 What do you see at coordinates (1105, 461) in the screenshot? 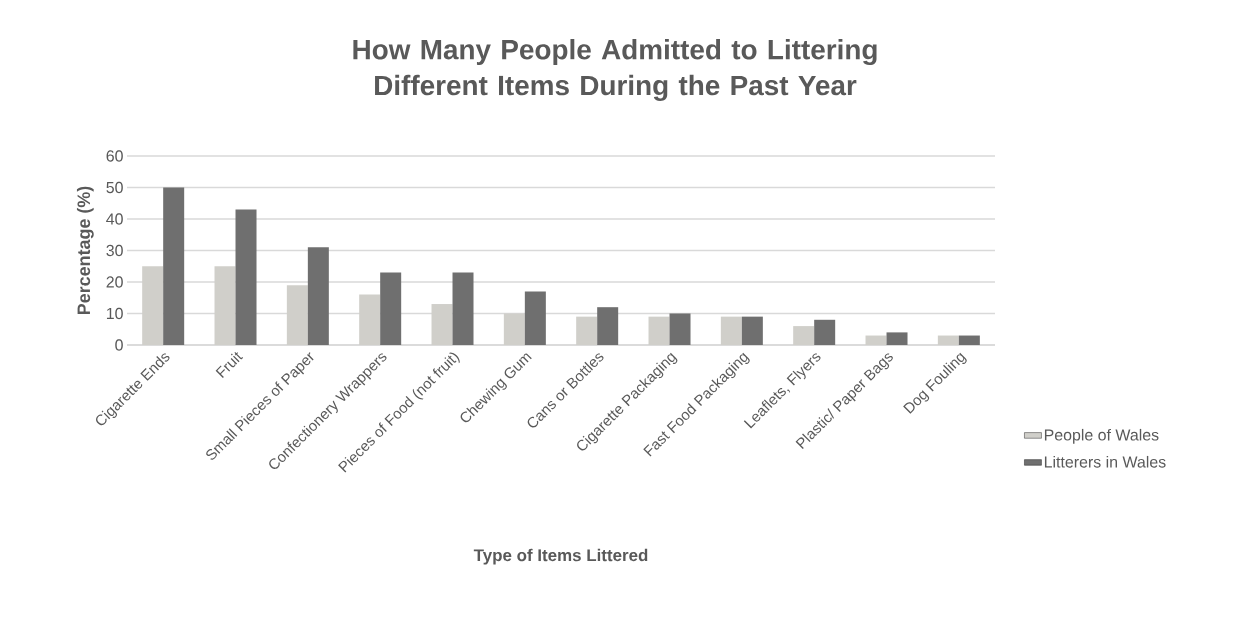
I see `legend-label: Litterers in Wales` at bounding box center [1105, 461].